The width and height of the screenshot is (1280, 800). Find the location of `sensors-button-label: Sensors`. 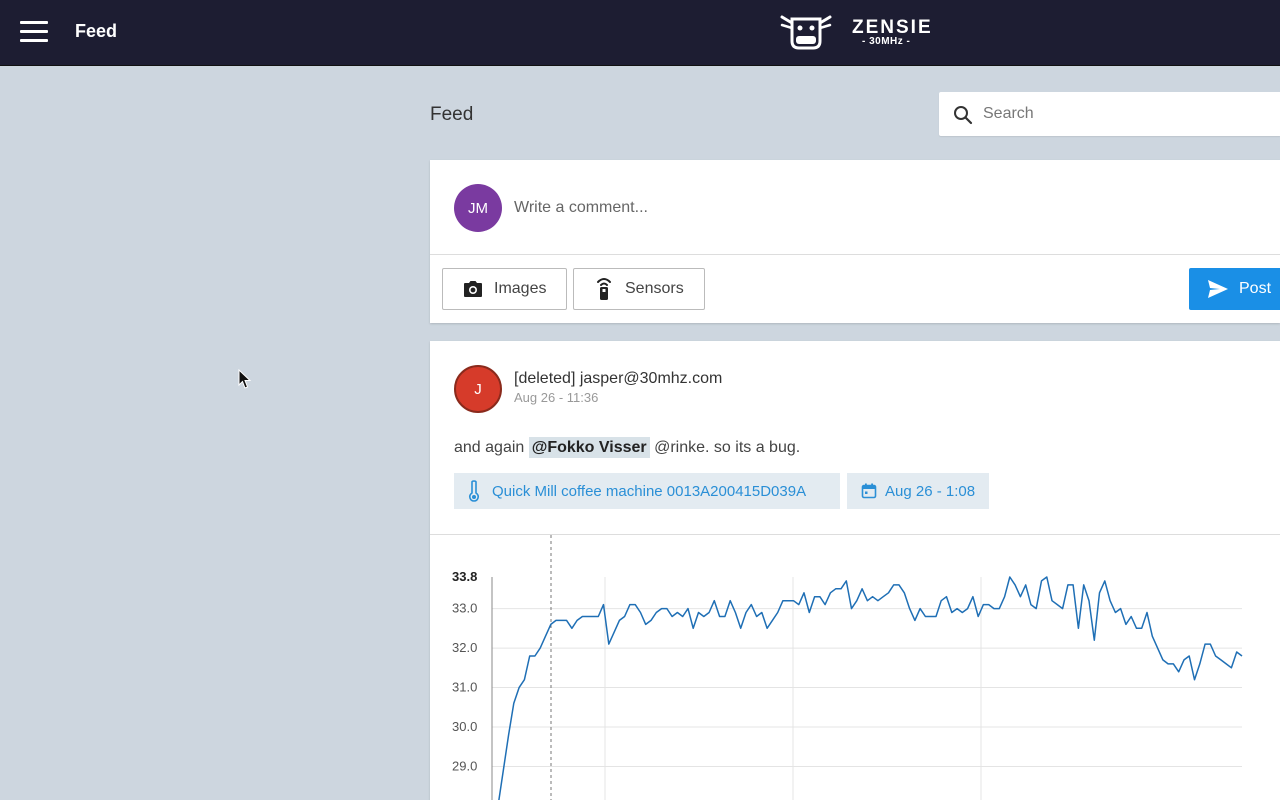

sensors-button-label: Sensors is located at coordinates (654, 288).